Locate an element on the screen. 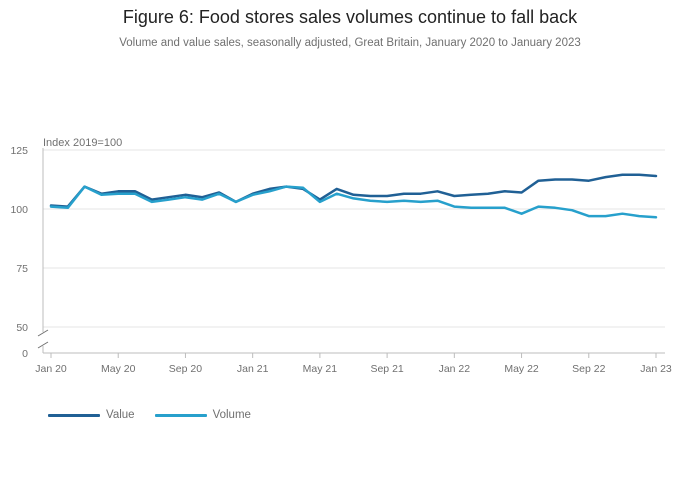 The height and width of the screenshot is (502, 700). series-line-volume is located at coordinates (353, 202).